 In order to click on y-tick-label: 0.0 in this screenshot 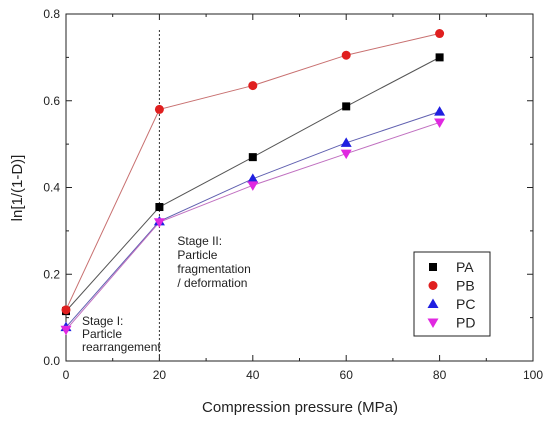, I will do `click(51, 361)`.